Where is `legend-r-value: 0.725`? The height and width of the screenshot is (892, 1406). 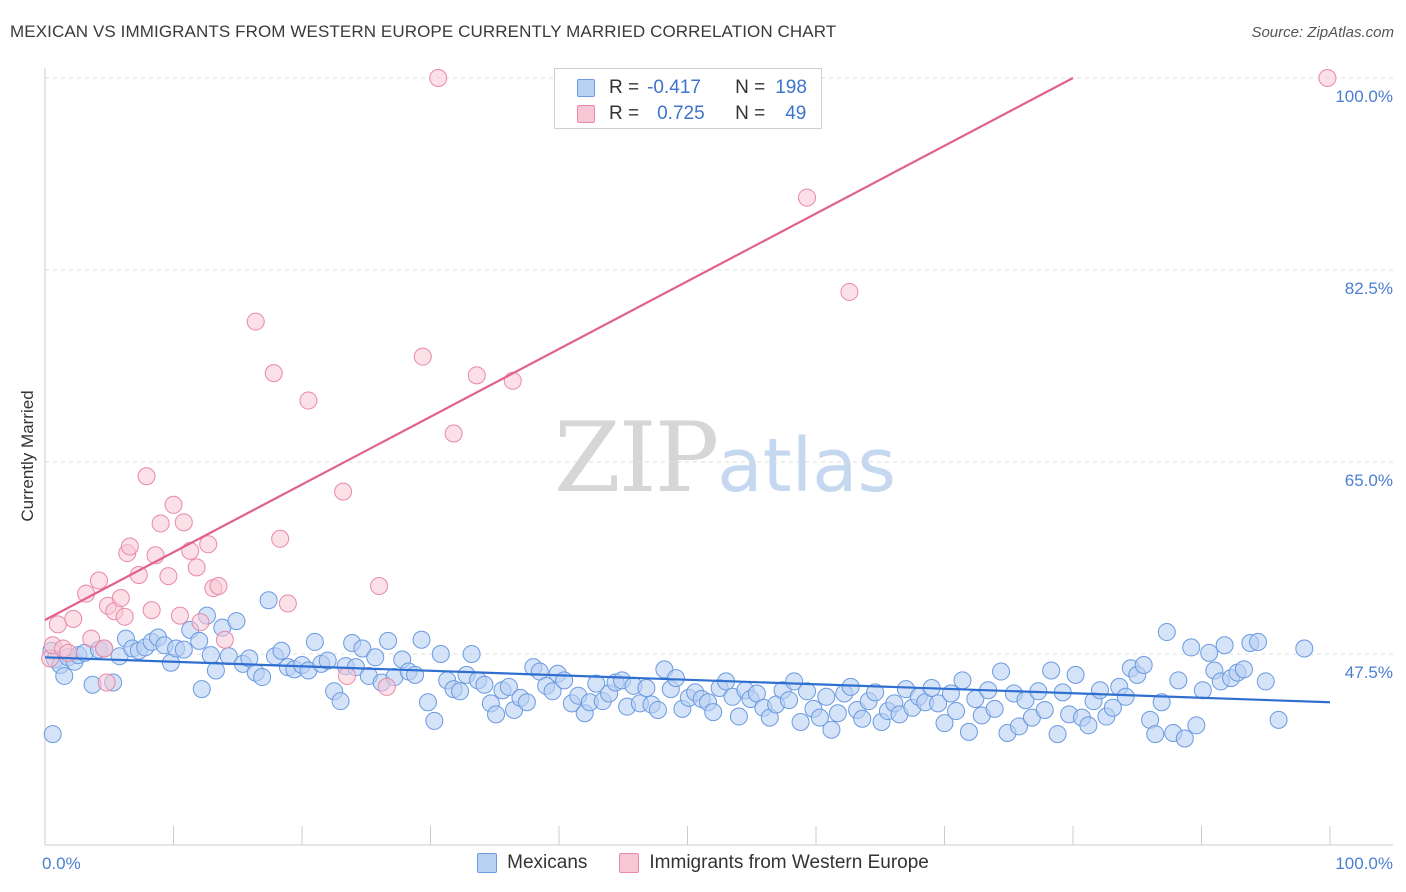 legend-r-value: 0.725 is located at coordinates (681, 113).